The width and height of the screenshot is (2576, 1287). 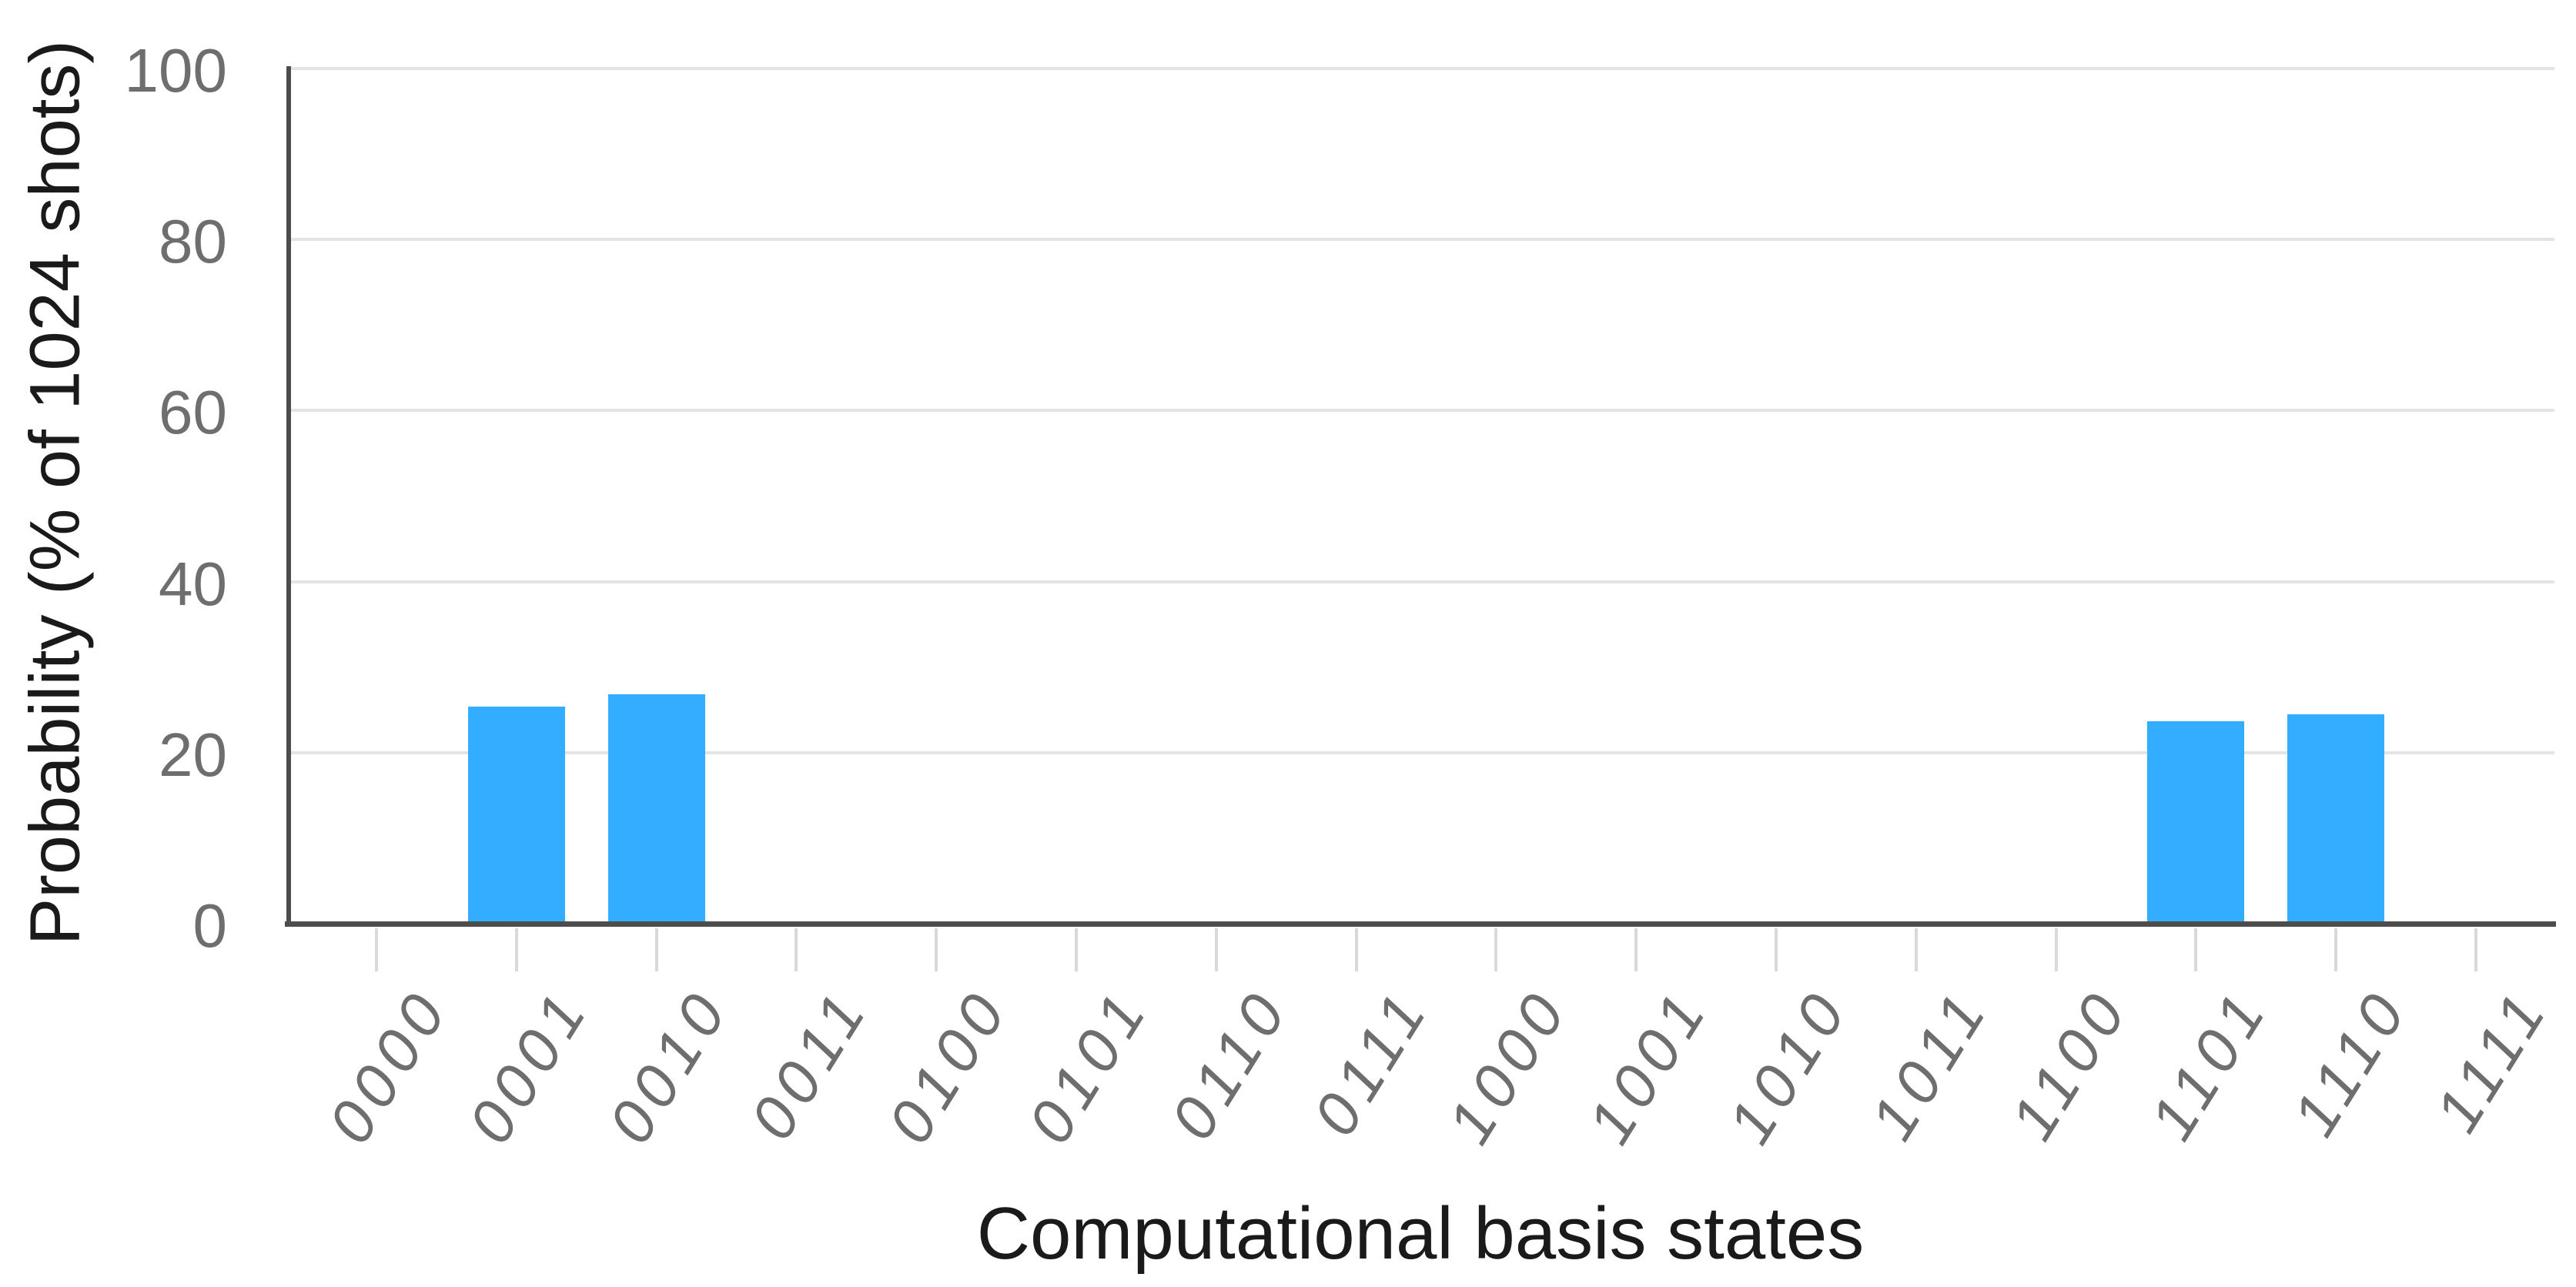 I want to click on x-tick-label-1110: 1110, so click(x=2351, y=1062).